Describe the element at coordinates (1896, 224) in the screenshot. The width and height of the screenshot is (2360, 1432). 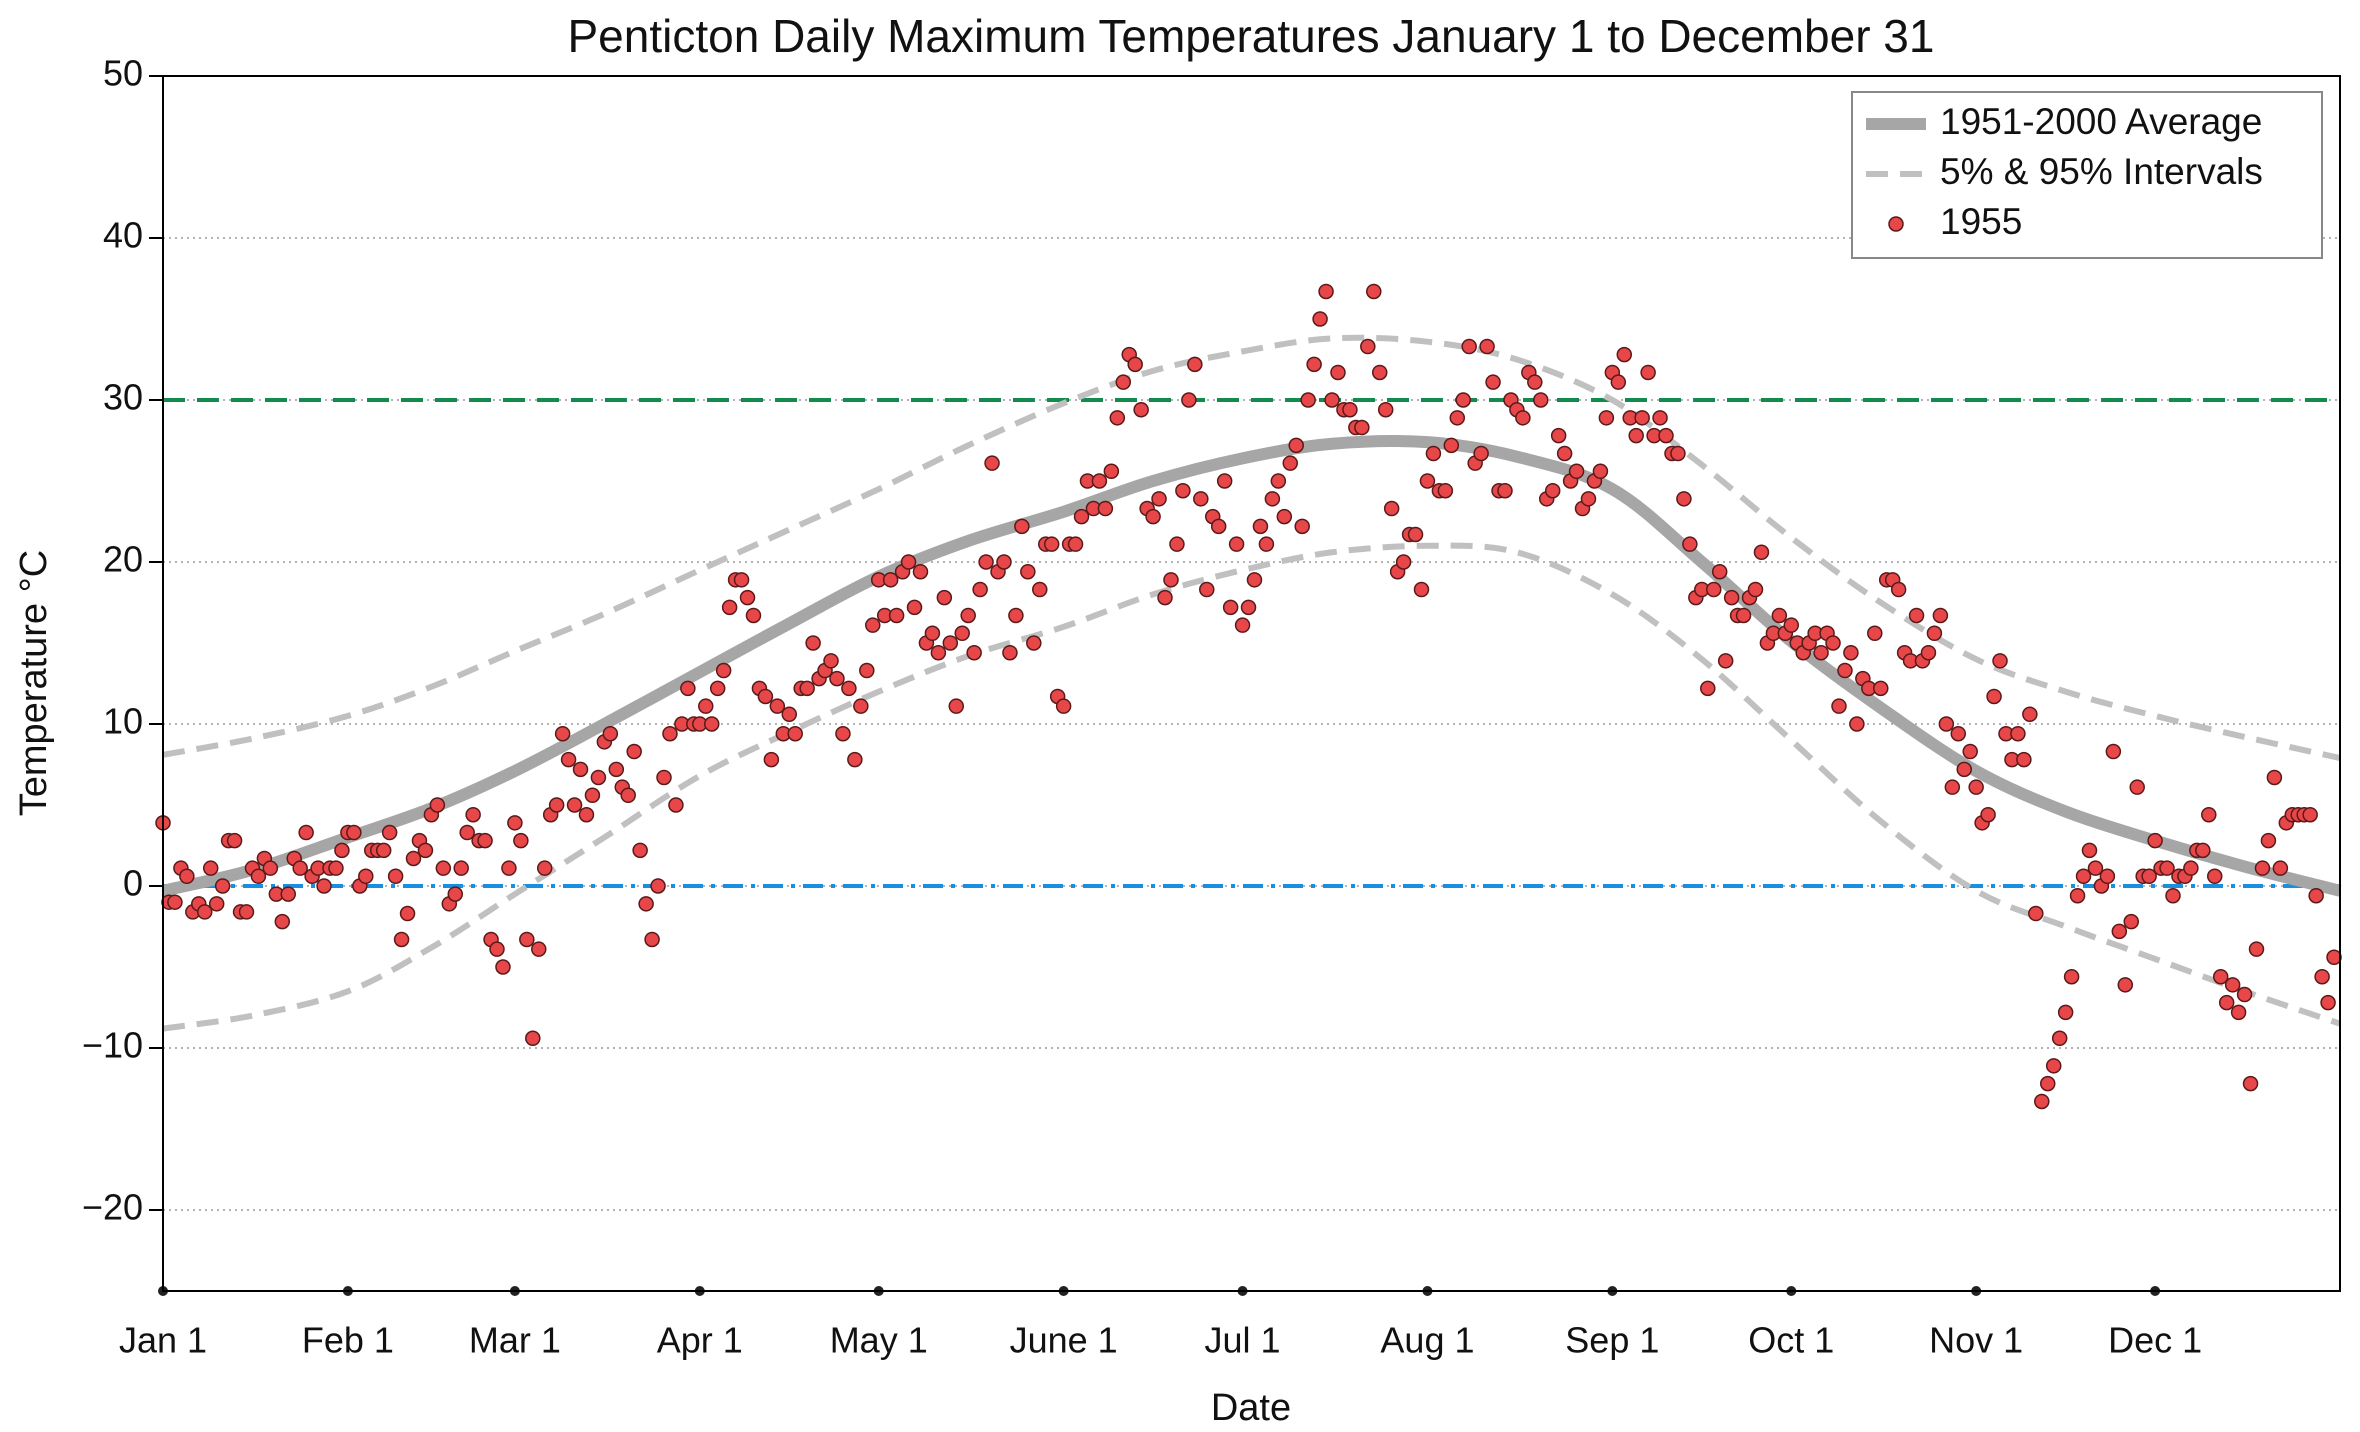
I see `legend-marker` at that location.